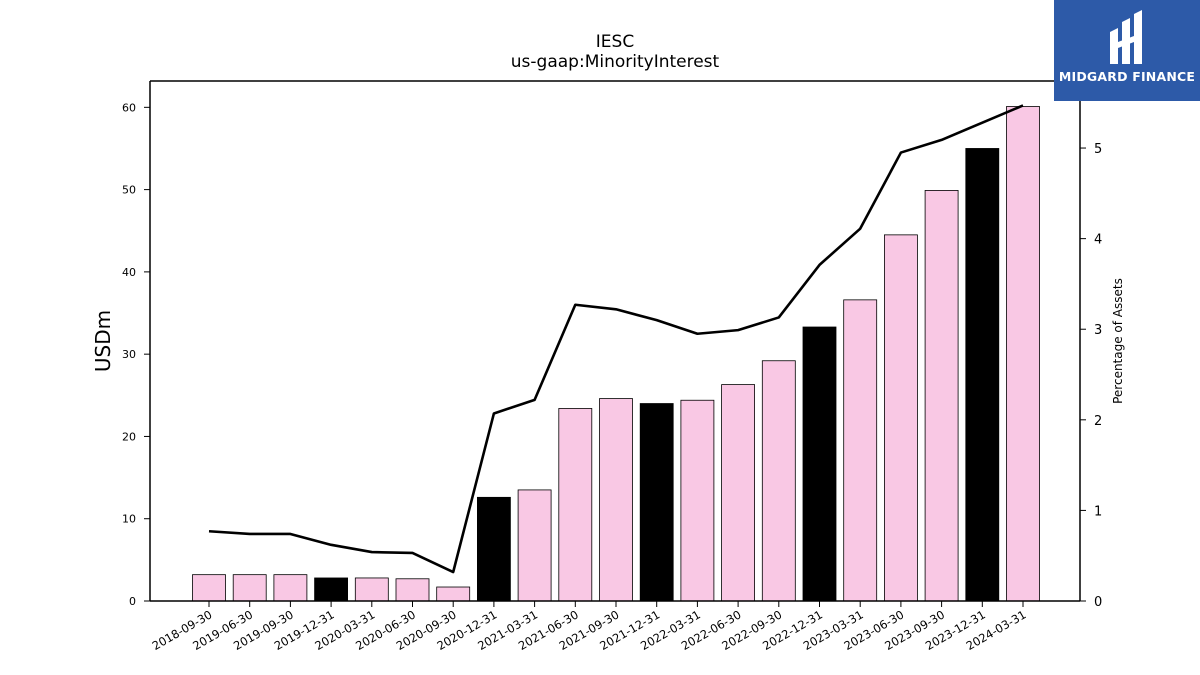 The height and width of the screenshot is (675, 1200). I want to click on y-tick-label: 40, so click(129, 272).